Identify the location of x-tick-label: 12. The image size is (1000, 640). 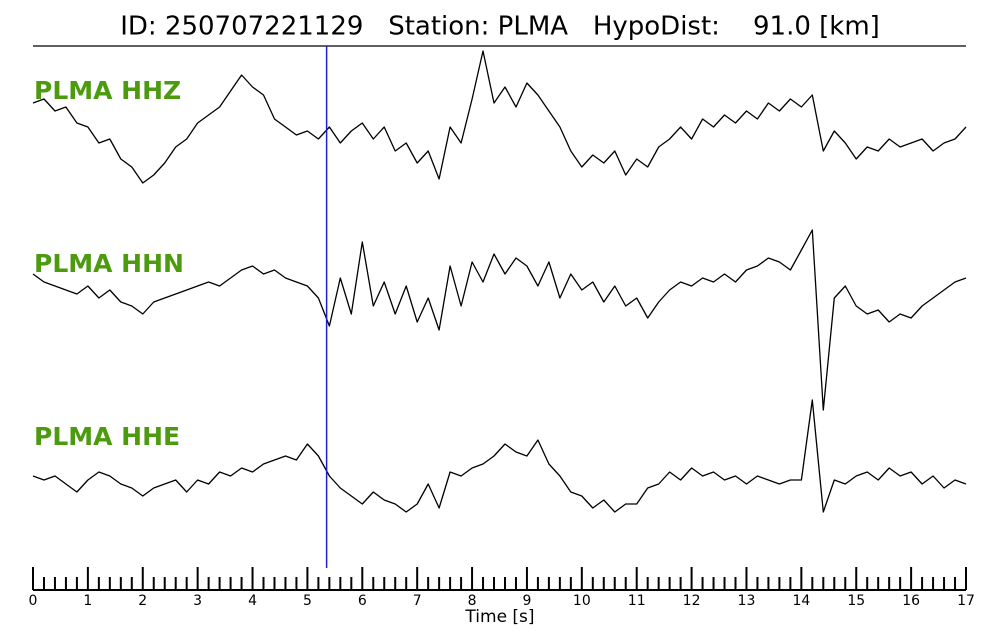
(692, 601).